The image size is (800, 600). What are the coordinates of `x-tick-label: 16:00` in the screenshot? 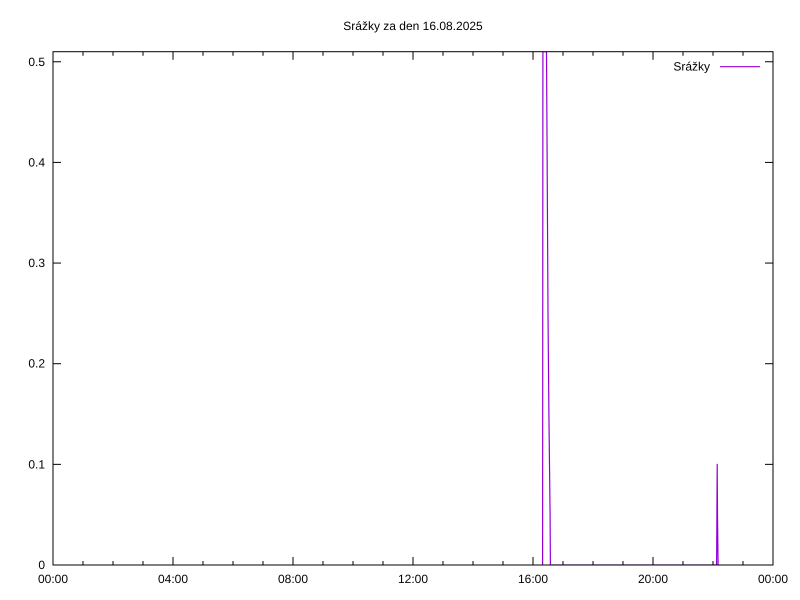 It's located at (533, 579).